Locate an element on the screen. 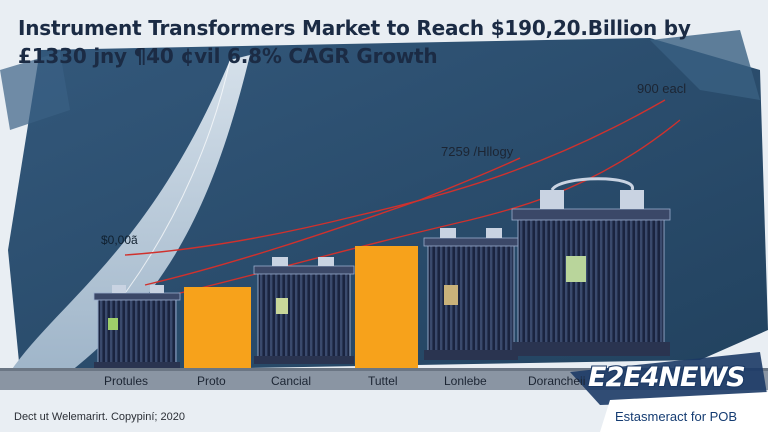  category-label-3: Cancial is located at coordinates (291, 381).